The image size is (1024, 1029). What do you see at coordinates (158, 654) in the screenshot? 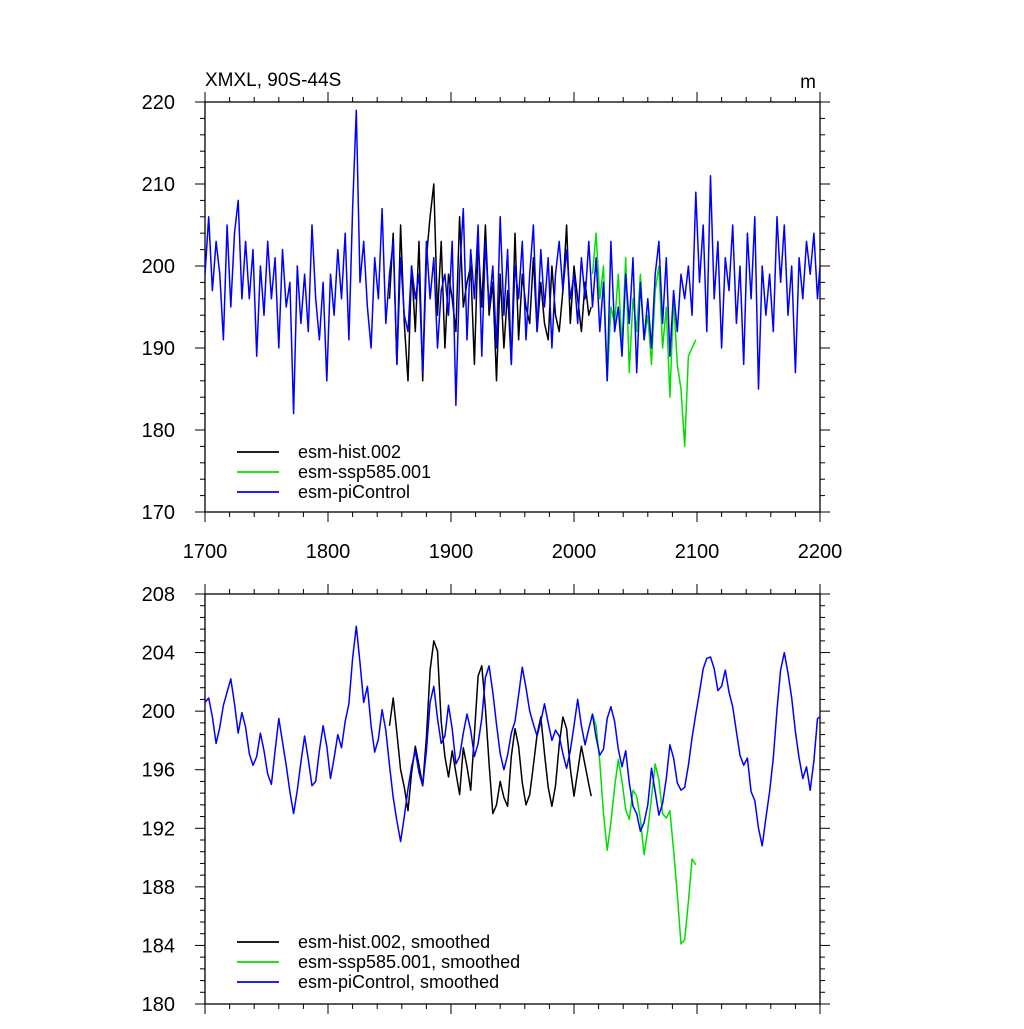
I see `y-tick-label: 204` at bounding box center [158, 654].